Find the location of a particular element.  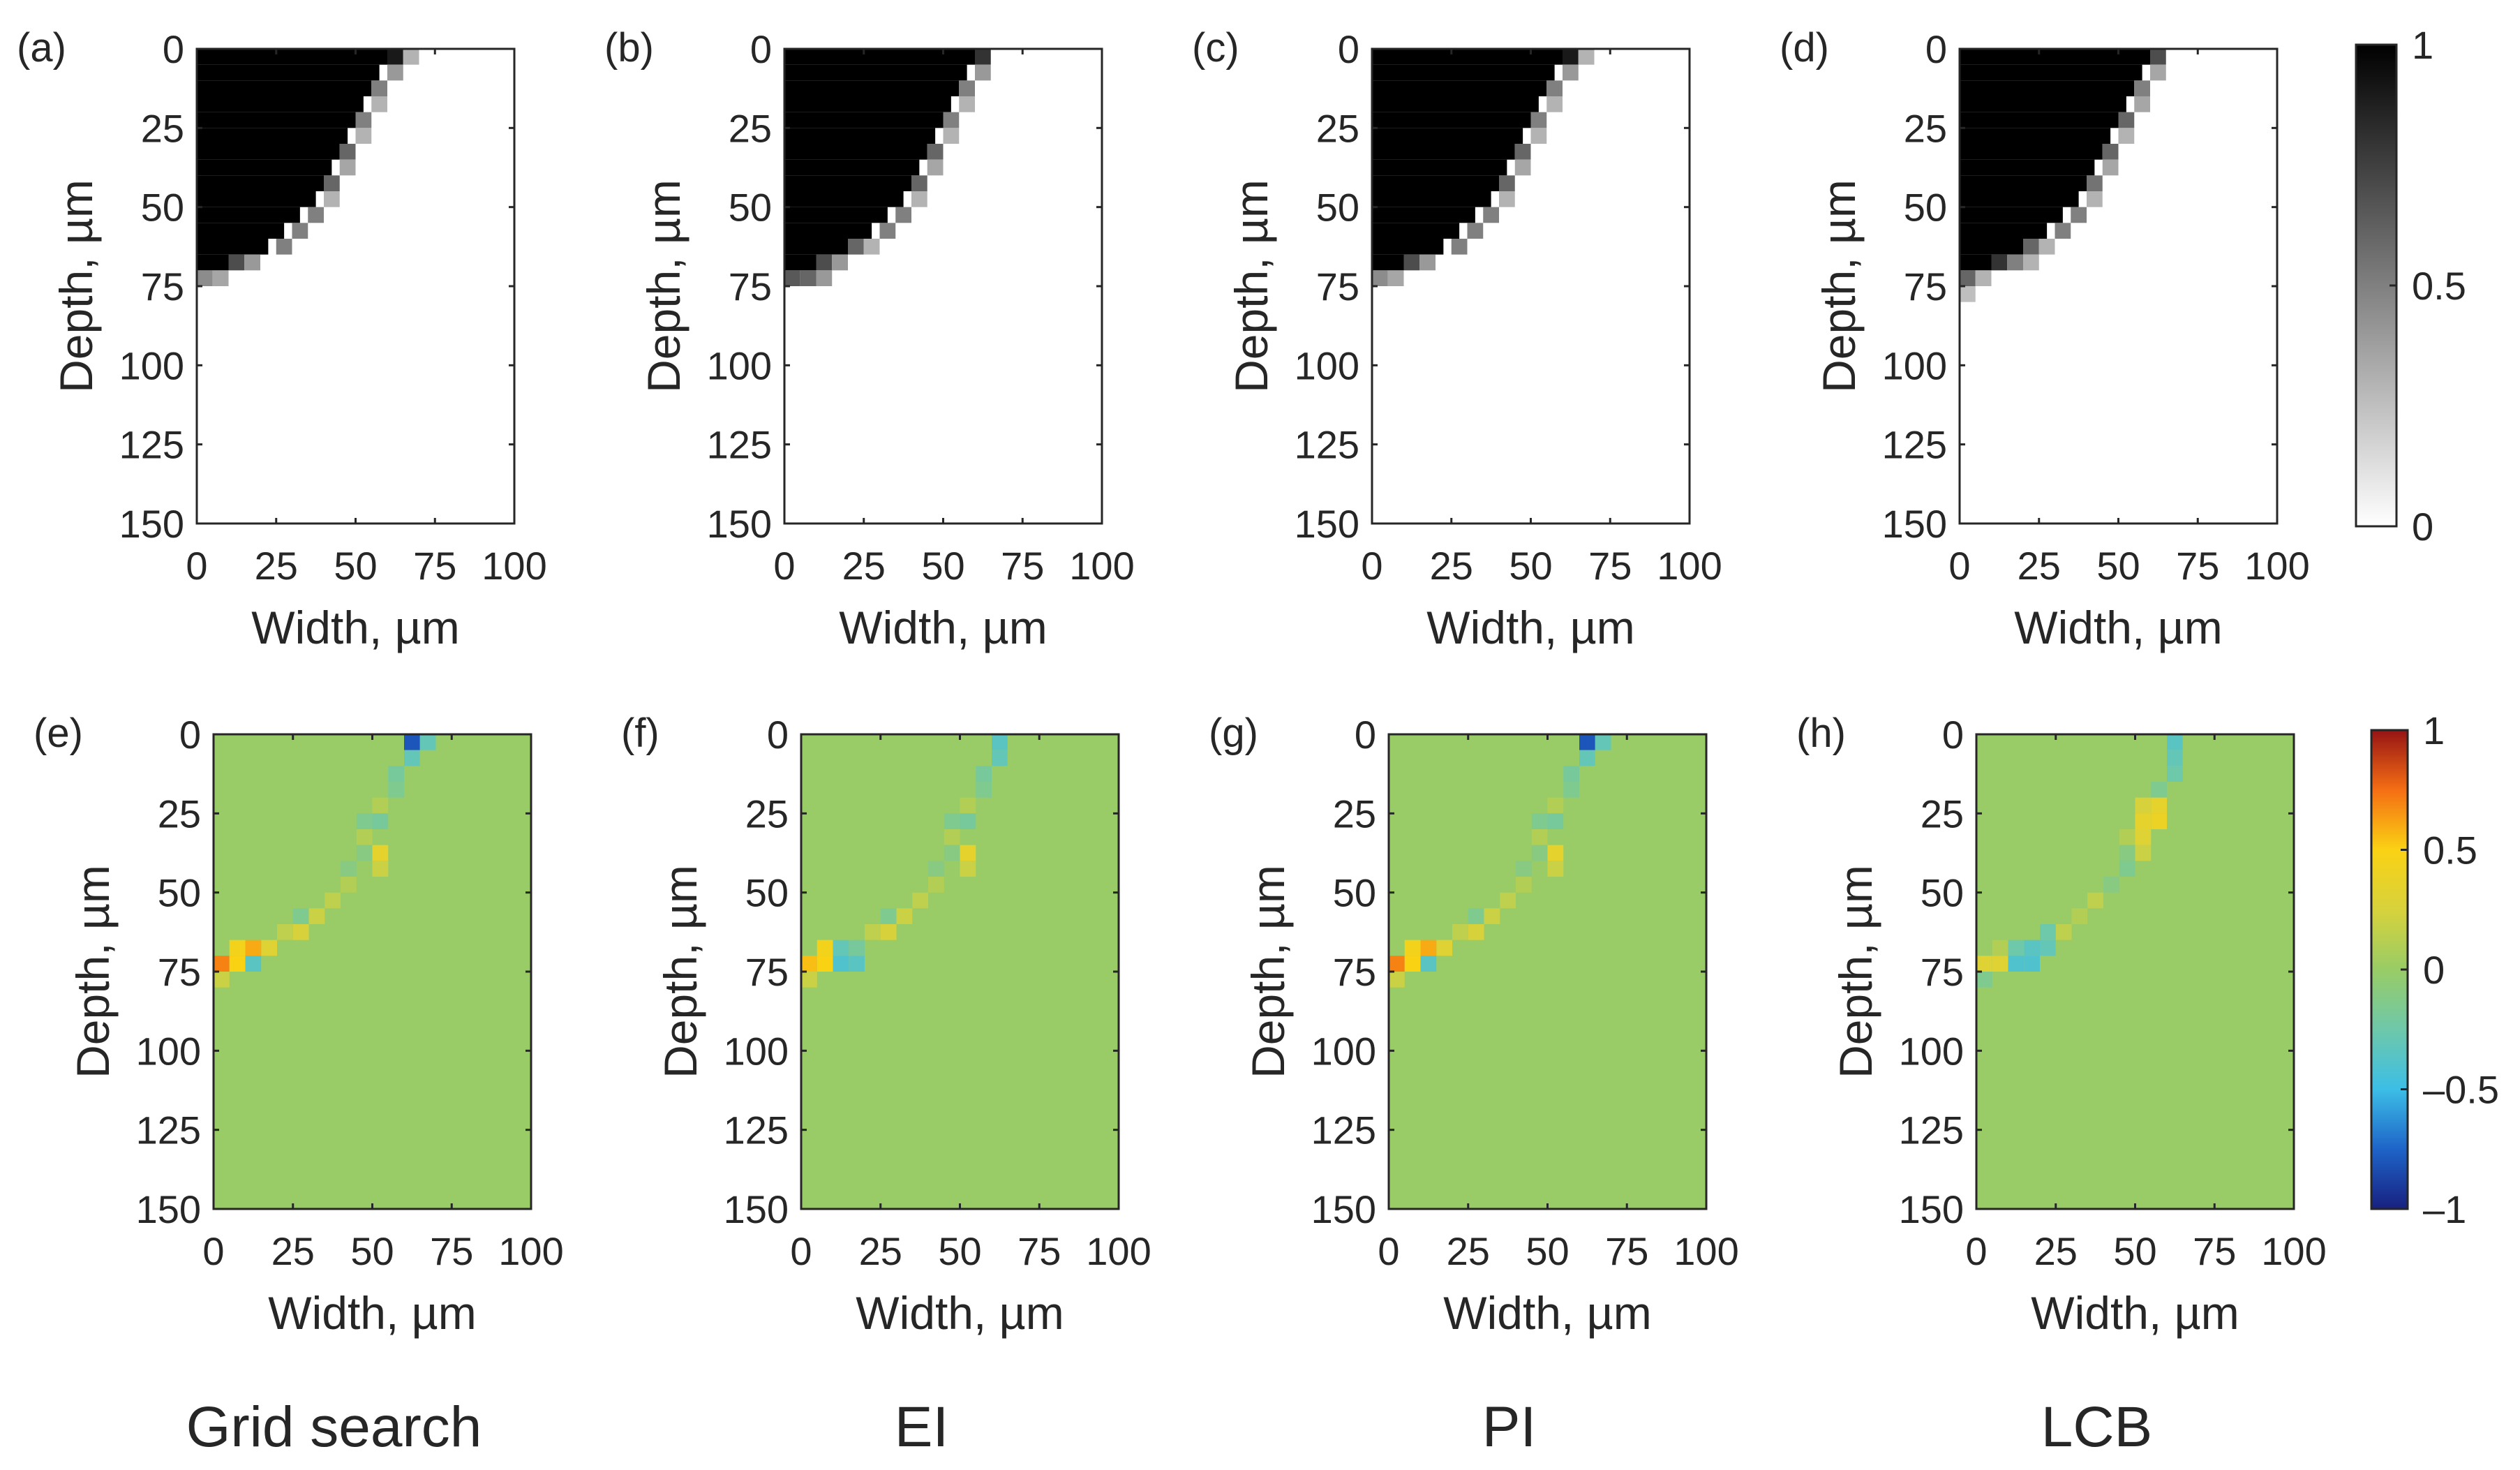

y-tick-label: 0 is located at coordinates (761, 49).